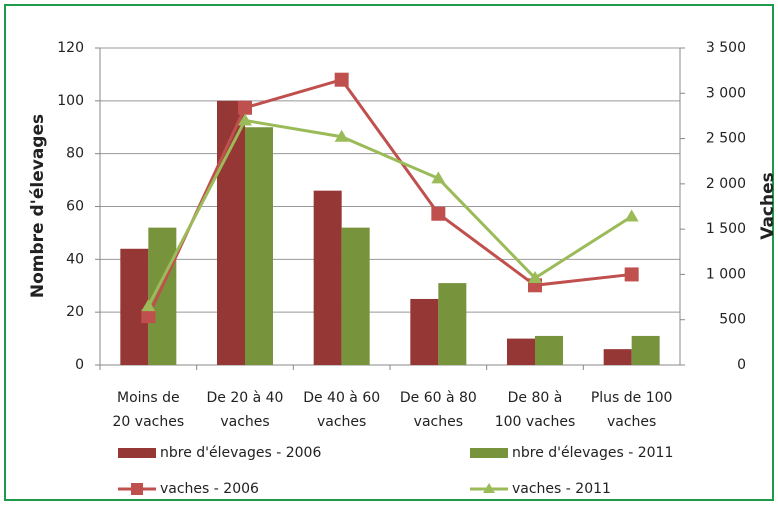 The image size is (778, 505). Describe the element at coordinates (592, 453) in the screenshot. I see `legend-label: nbre d'élevages - 2011` at that location.